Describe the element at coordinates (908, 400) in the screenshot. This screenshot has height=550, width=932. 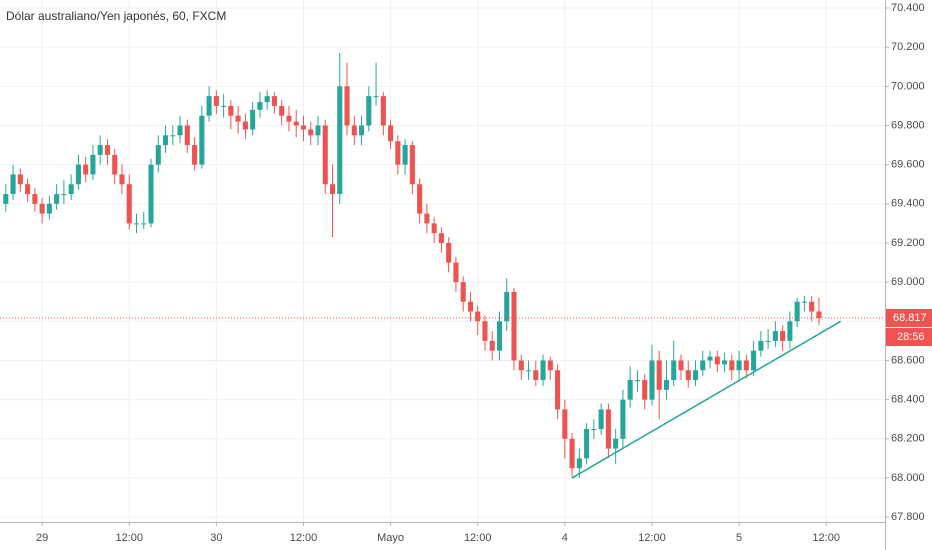
I see `y-tick-label: 68.400` at that location.